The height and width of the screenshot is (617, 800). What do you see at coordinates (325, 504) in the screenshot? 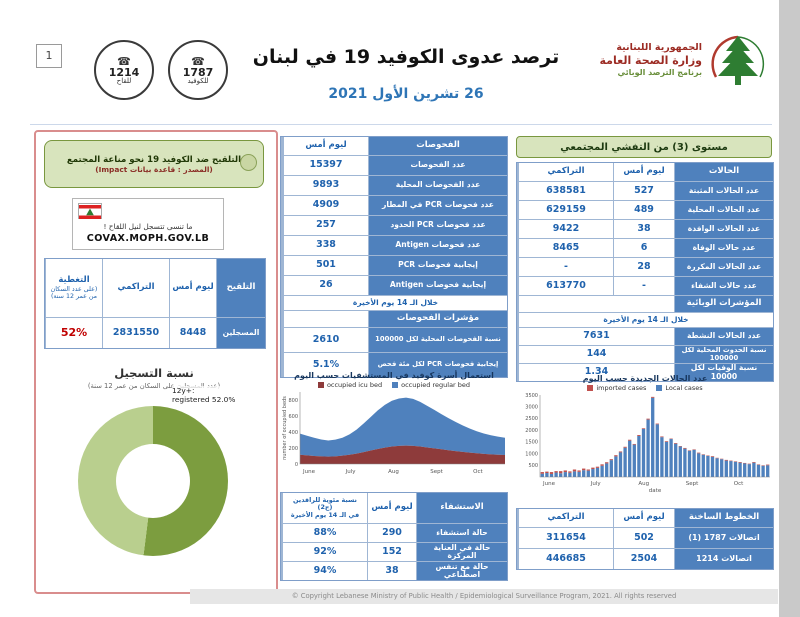
I see `hosp-col-pct-line1: نسبة مئوية للراقدين (ج2)` at bounding box center [325, 504].